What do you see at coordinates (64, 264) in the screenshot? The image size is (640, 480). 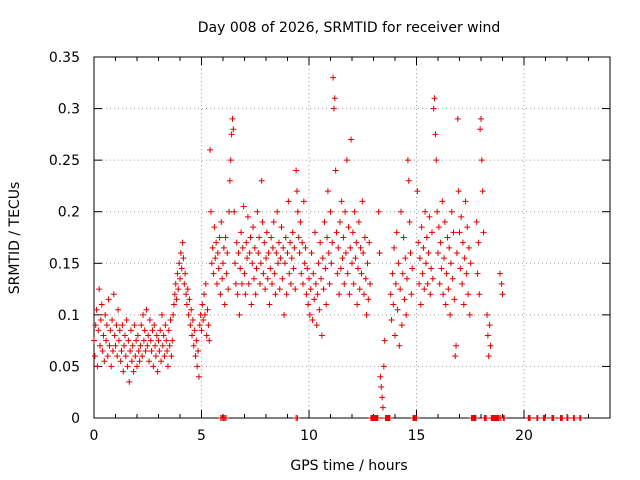 I see `y-tick-label: 0.15` at bounding box center [64, 264].